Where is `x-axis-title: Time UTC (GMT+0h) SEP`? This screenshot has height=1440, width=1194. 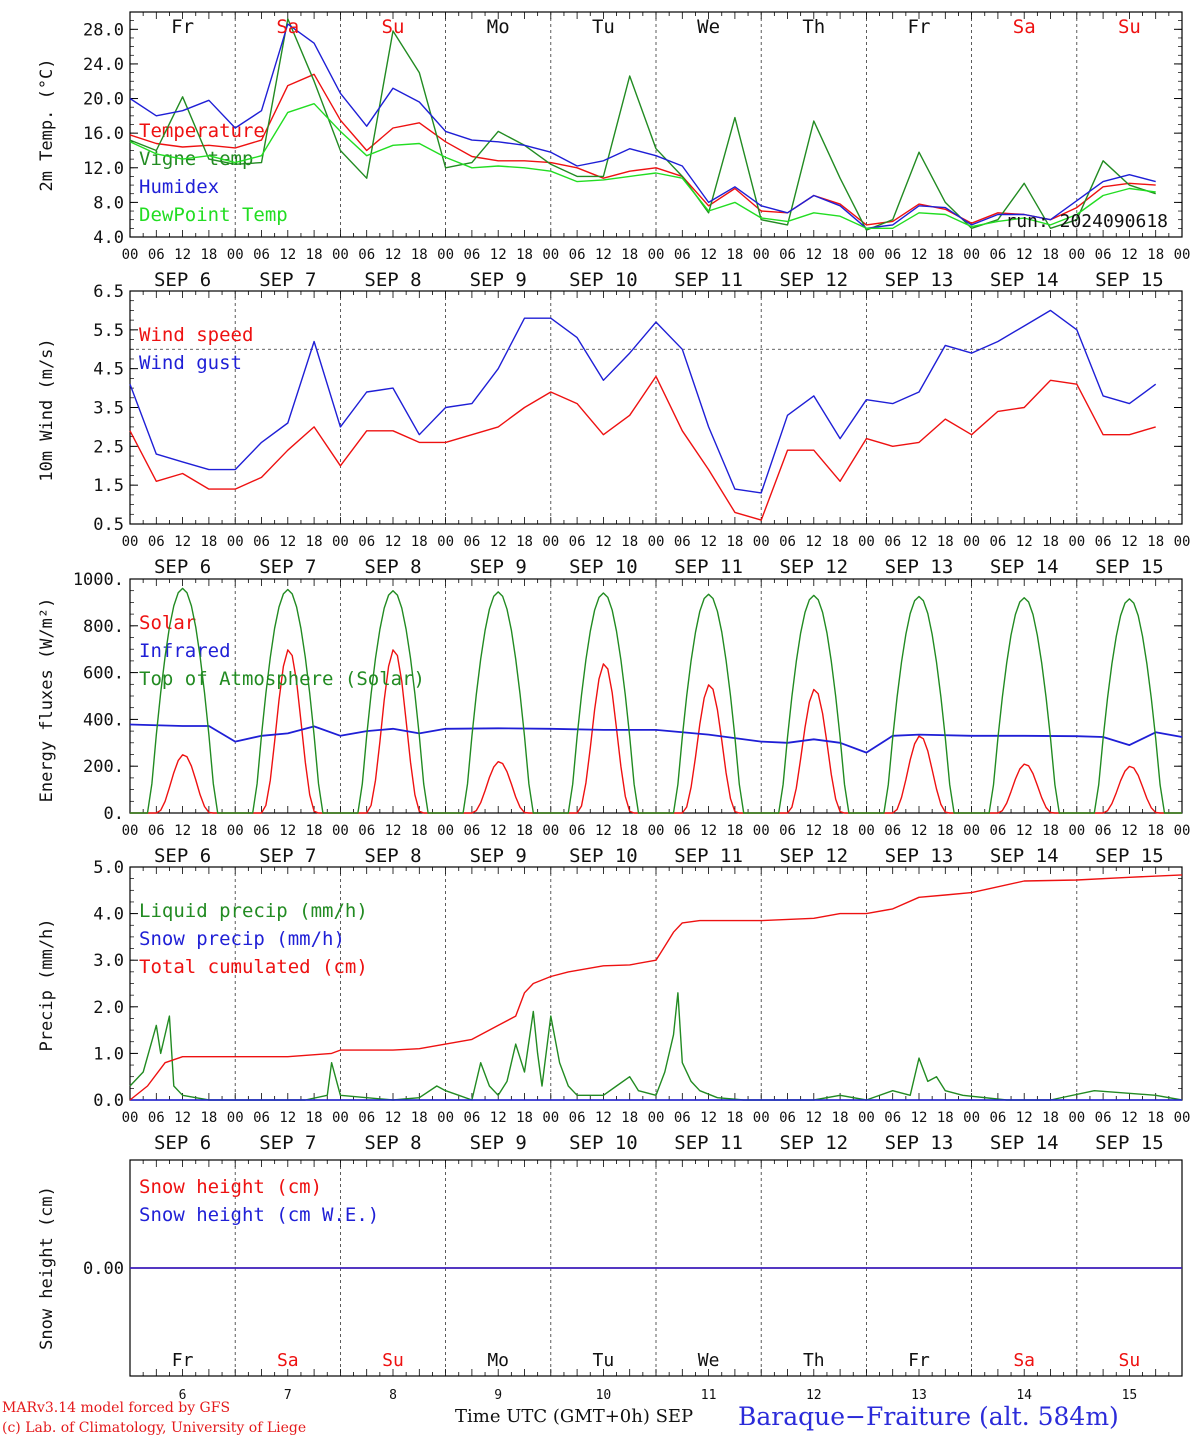
x-axis-title: Time UTC (GMT+0h) SEP is located at coordinates (574, 1416).